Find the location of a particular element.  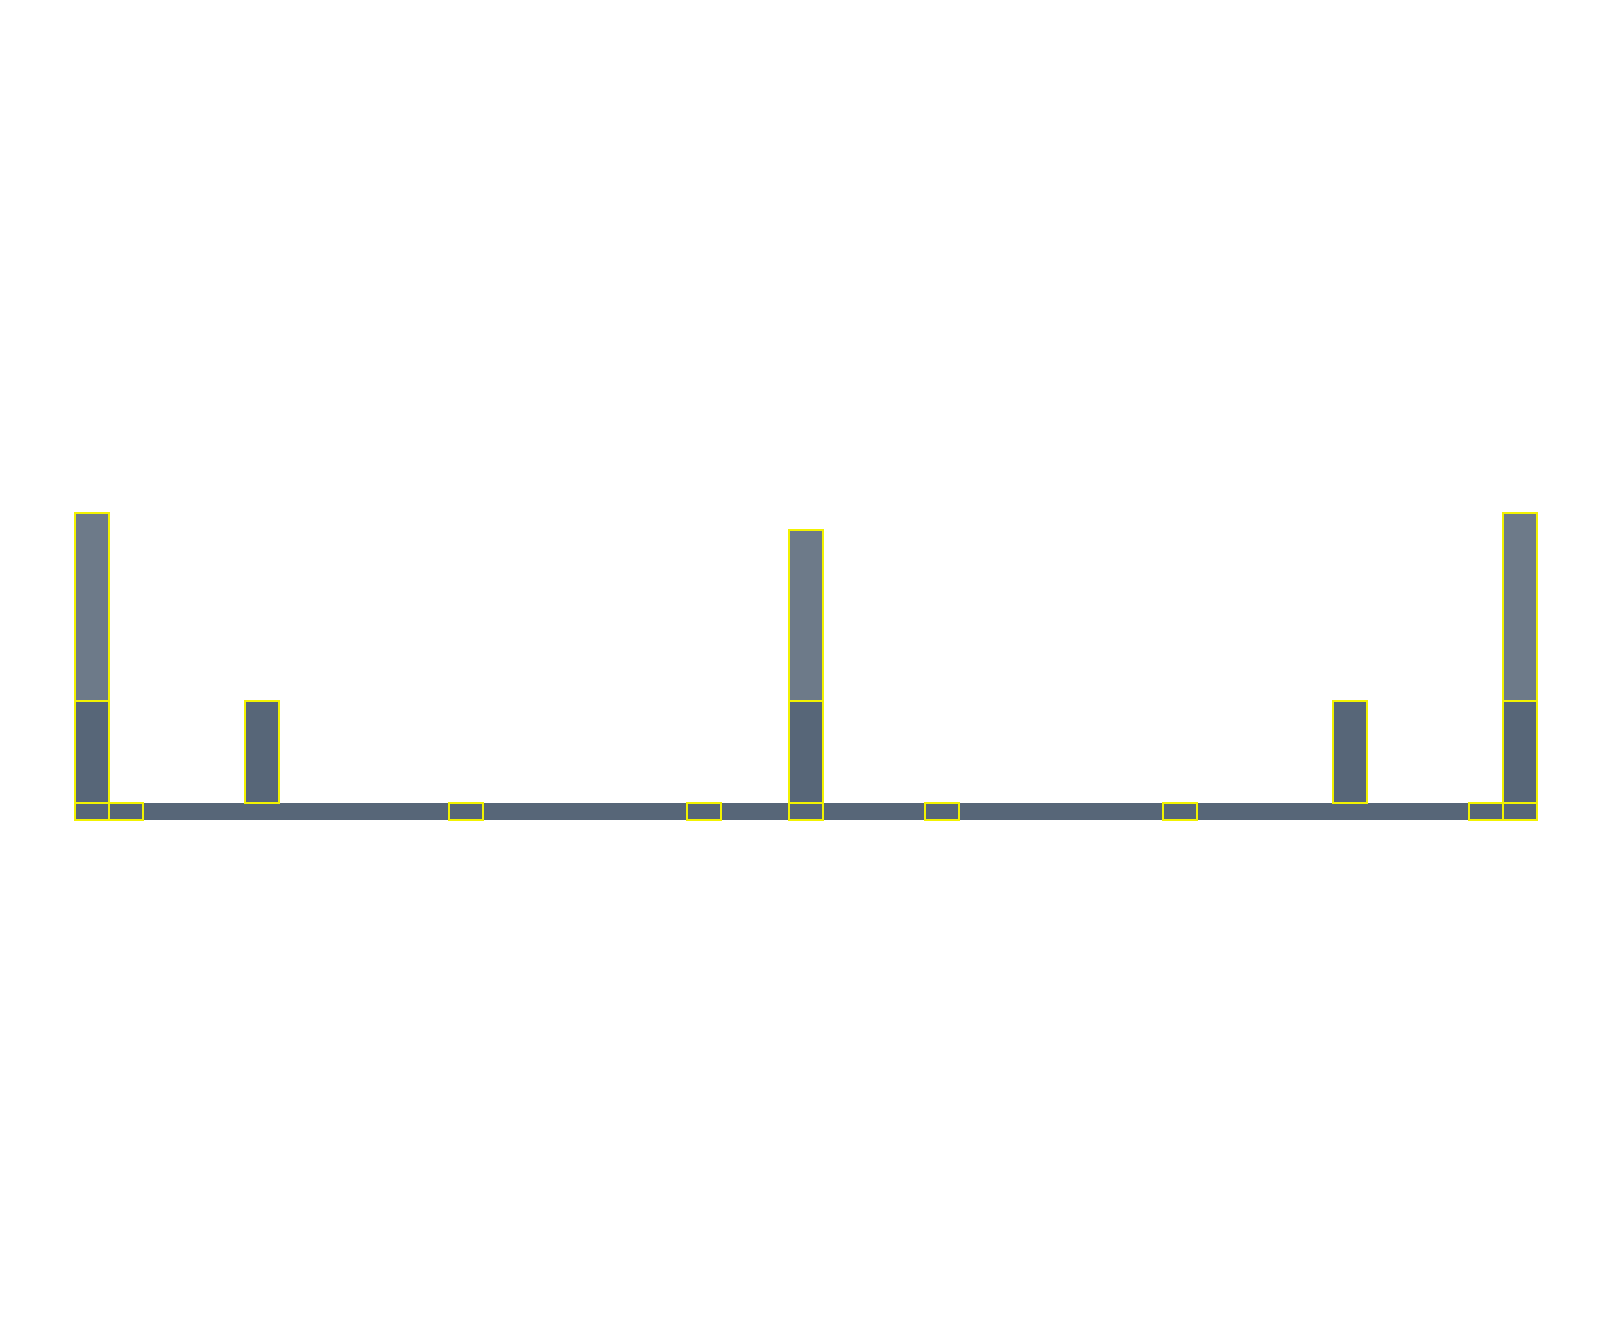

right-end-column-lower-block is located at coordinates (1520, 752).